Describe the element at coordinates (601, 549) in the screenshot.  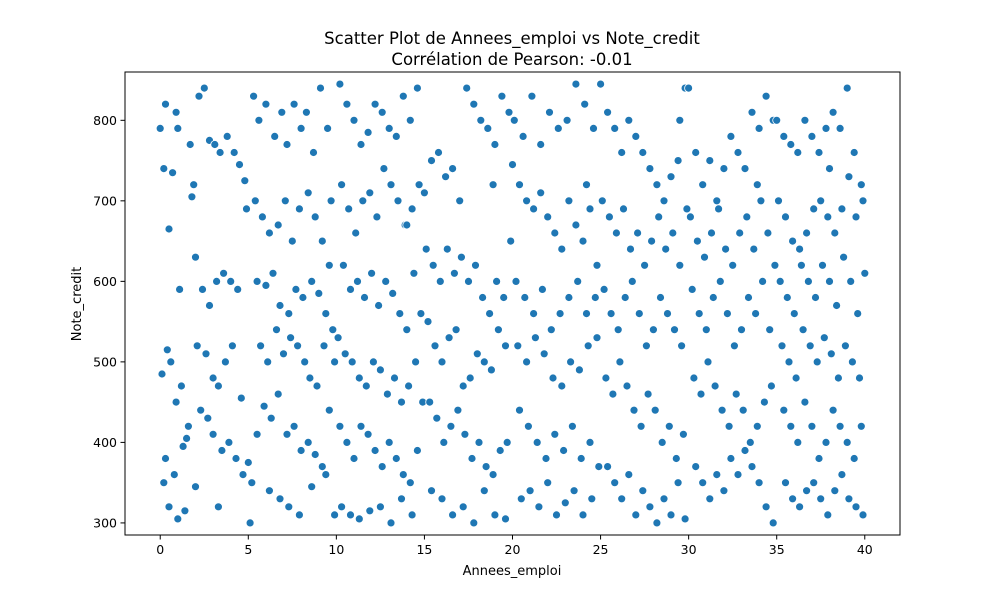
I see `x-tick-label-25: 25` at that location.